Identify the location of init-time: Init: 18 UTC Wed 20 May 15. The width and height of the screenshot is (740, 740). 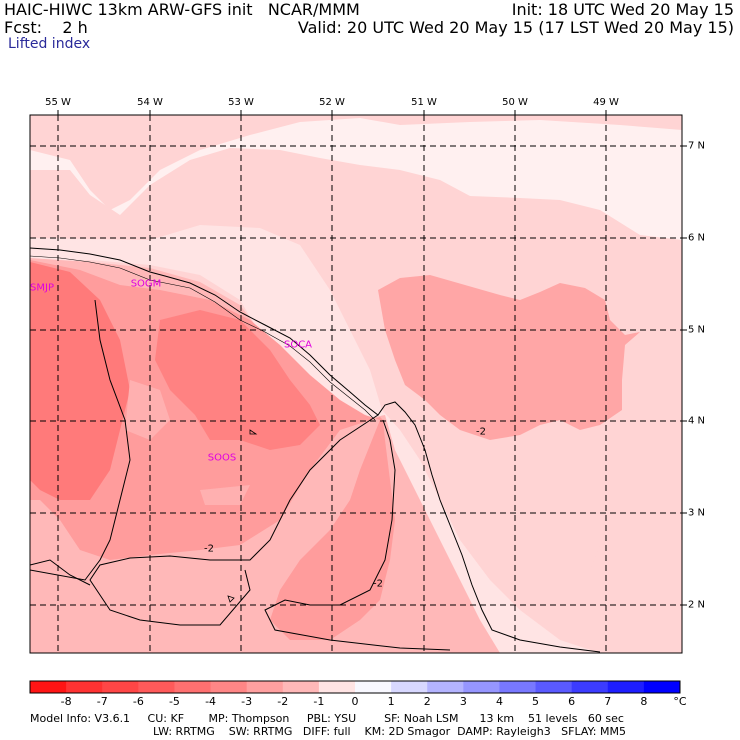
(622, 9).